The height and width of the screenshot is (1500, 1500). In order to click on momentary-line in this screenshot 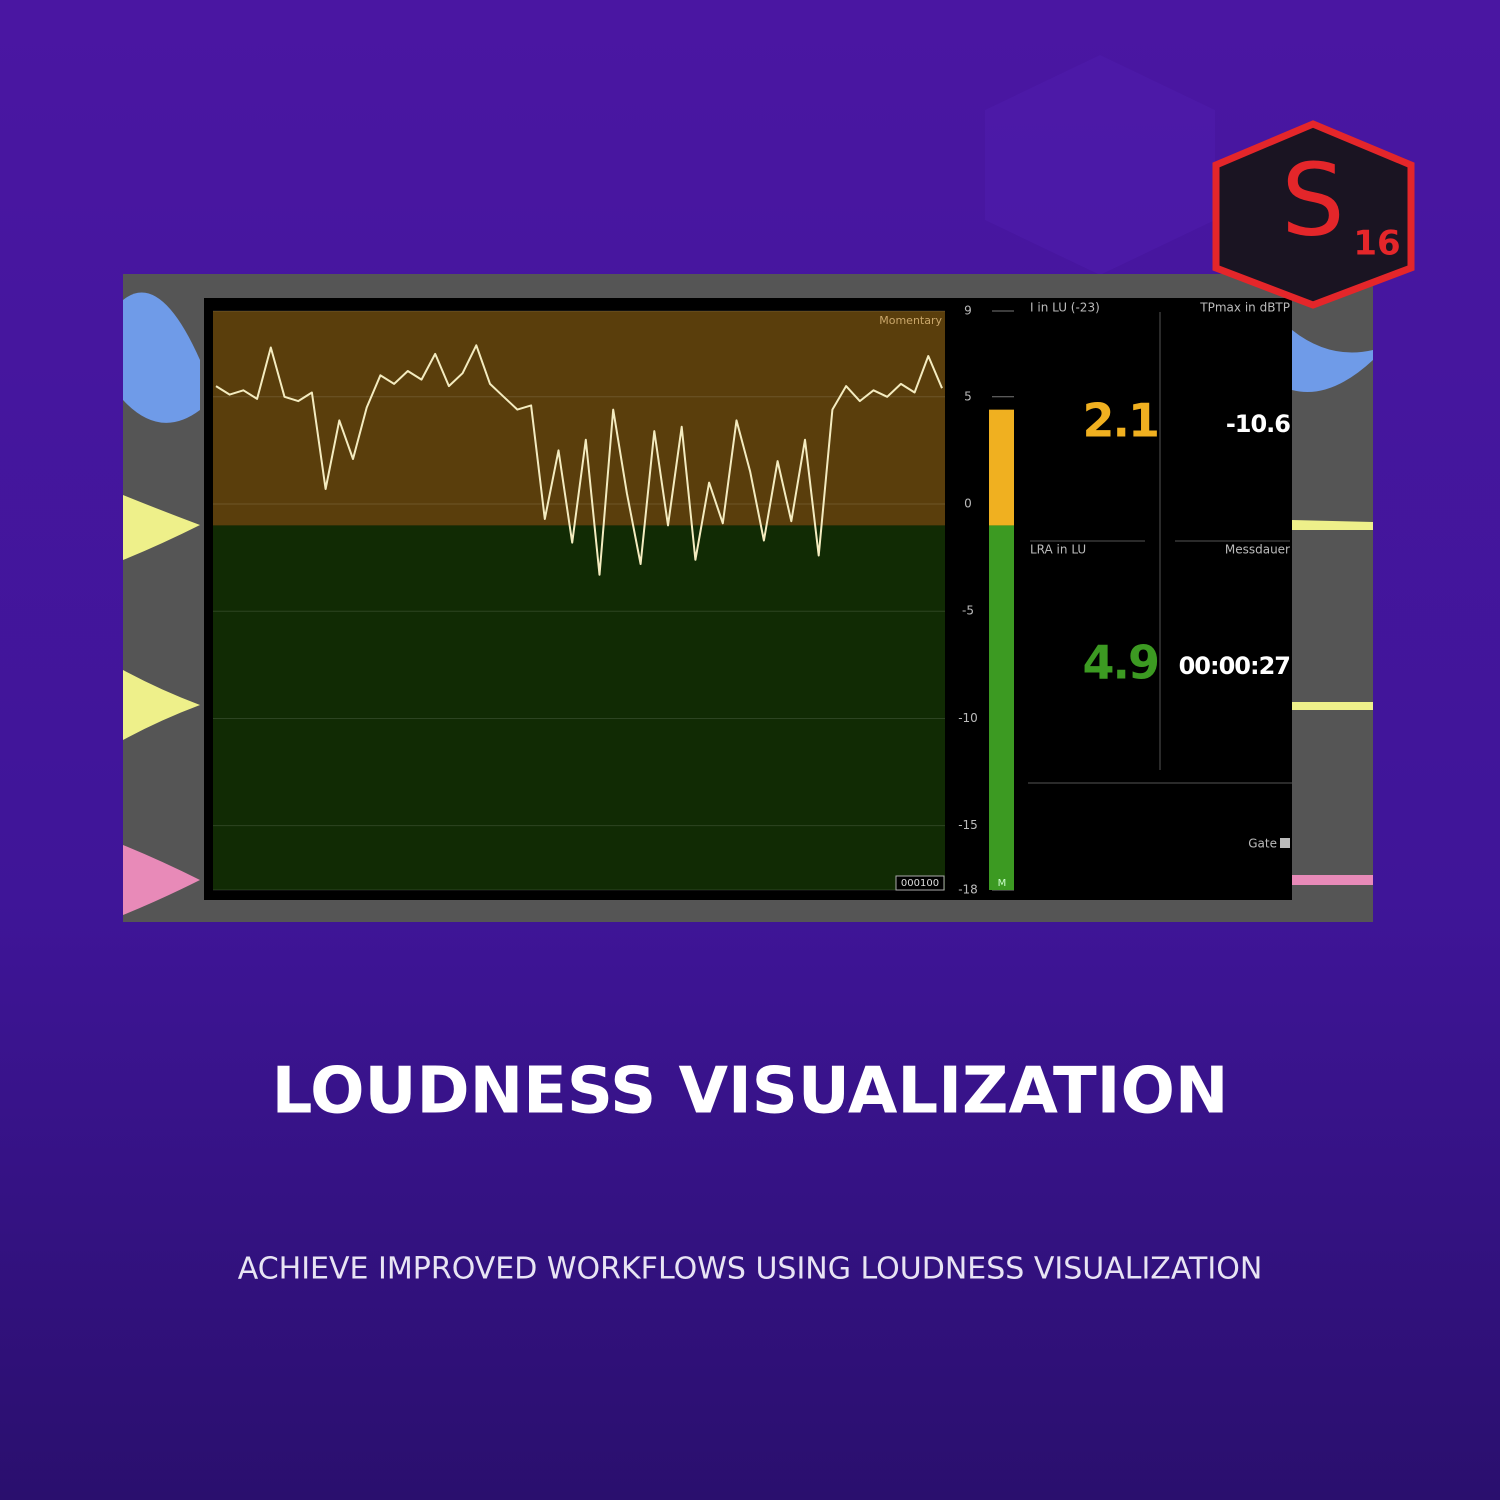, I will do `click(579, 460)`.